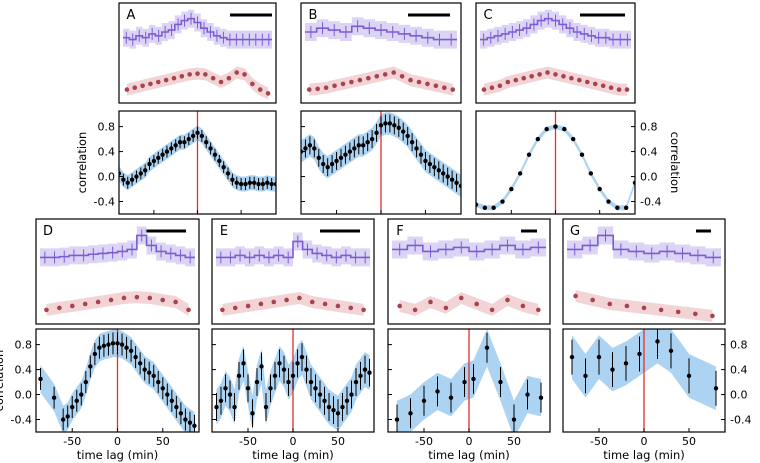  I want to click on correlation-plot-area, so click(644, 380).